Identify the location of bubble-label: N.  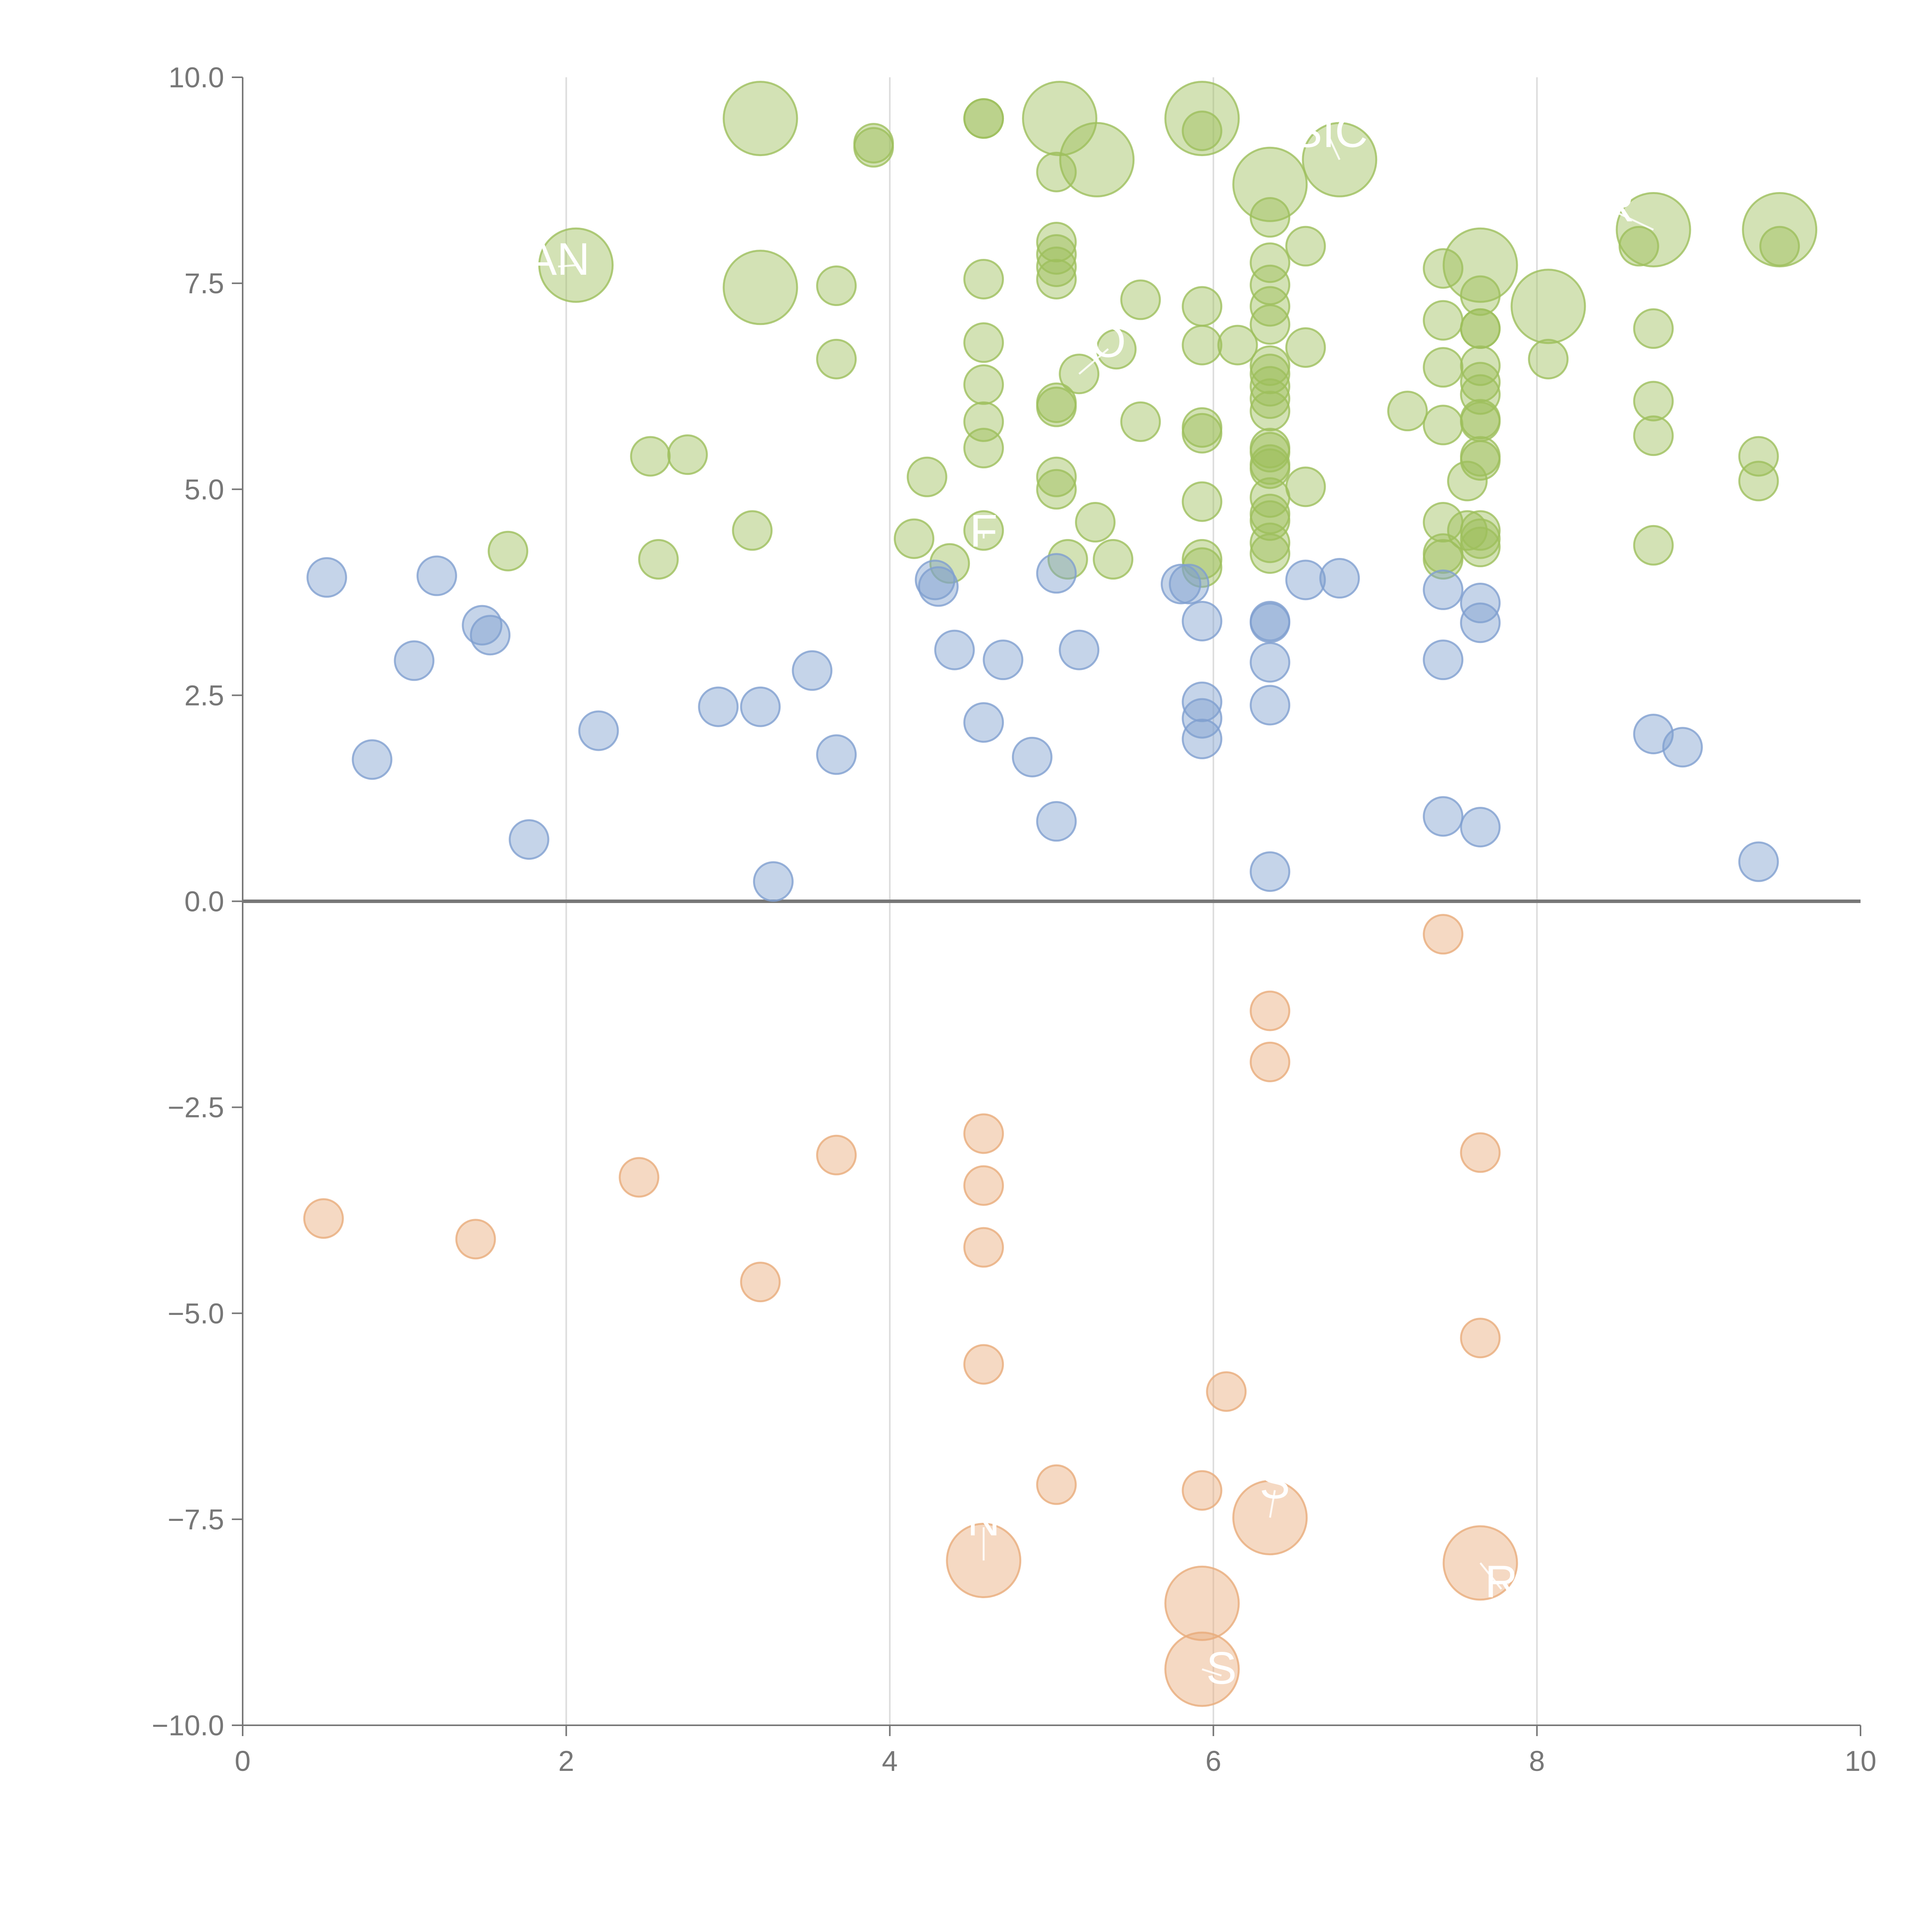
(984, 1520).